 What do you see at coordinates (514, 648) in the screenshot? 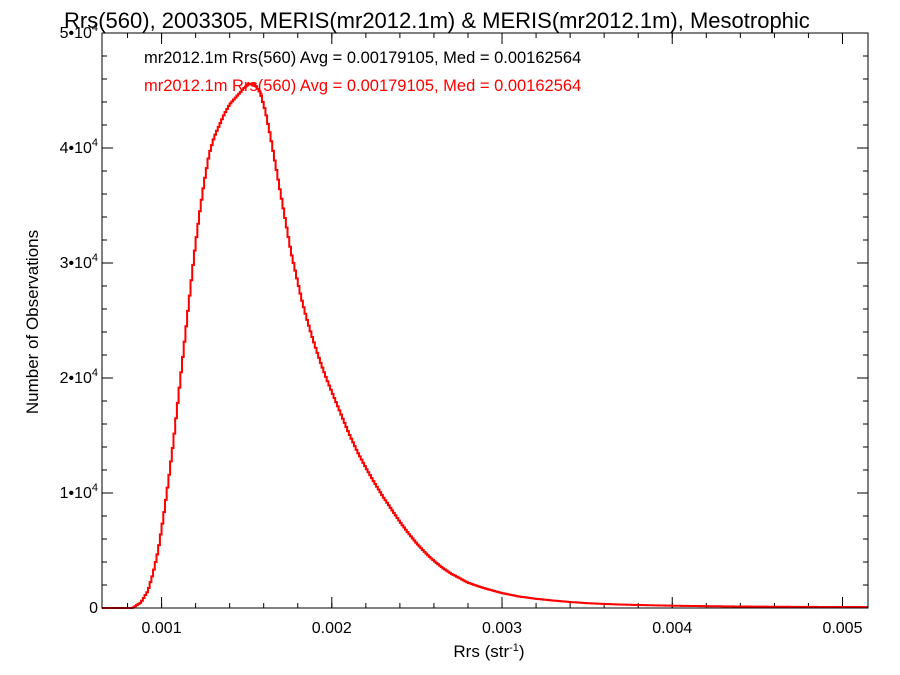
I see `x-axis-label-superscript: -1` at bounding box center [514, 648].